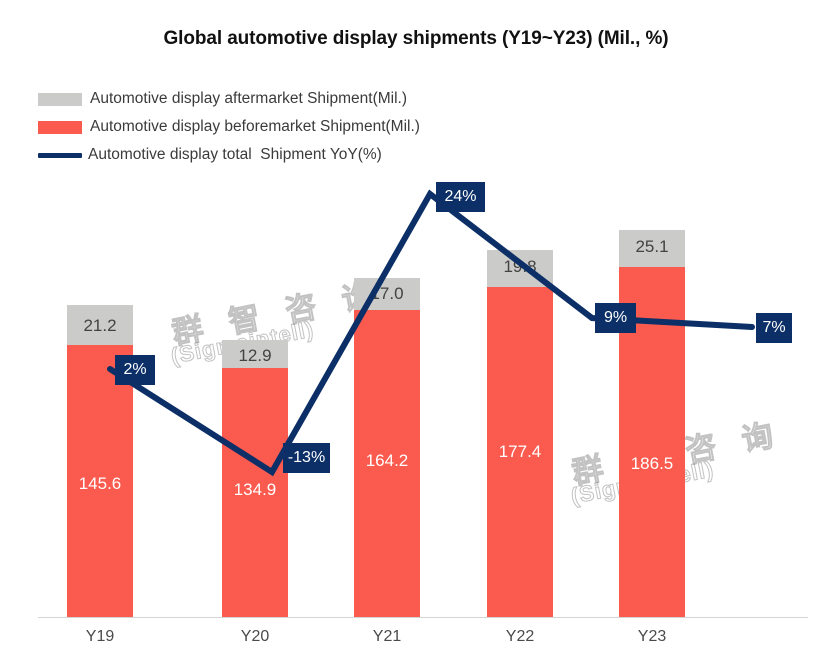  I want to click on legend-item-yoy: Automotive display total Shipment YoY(%), so click(229, 155).